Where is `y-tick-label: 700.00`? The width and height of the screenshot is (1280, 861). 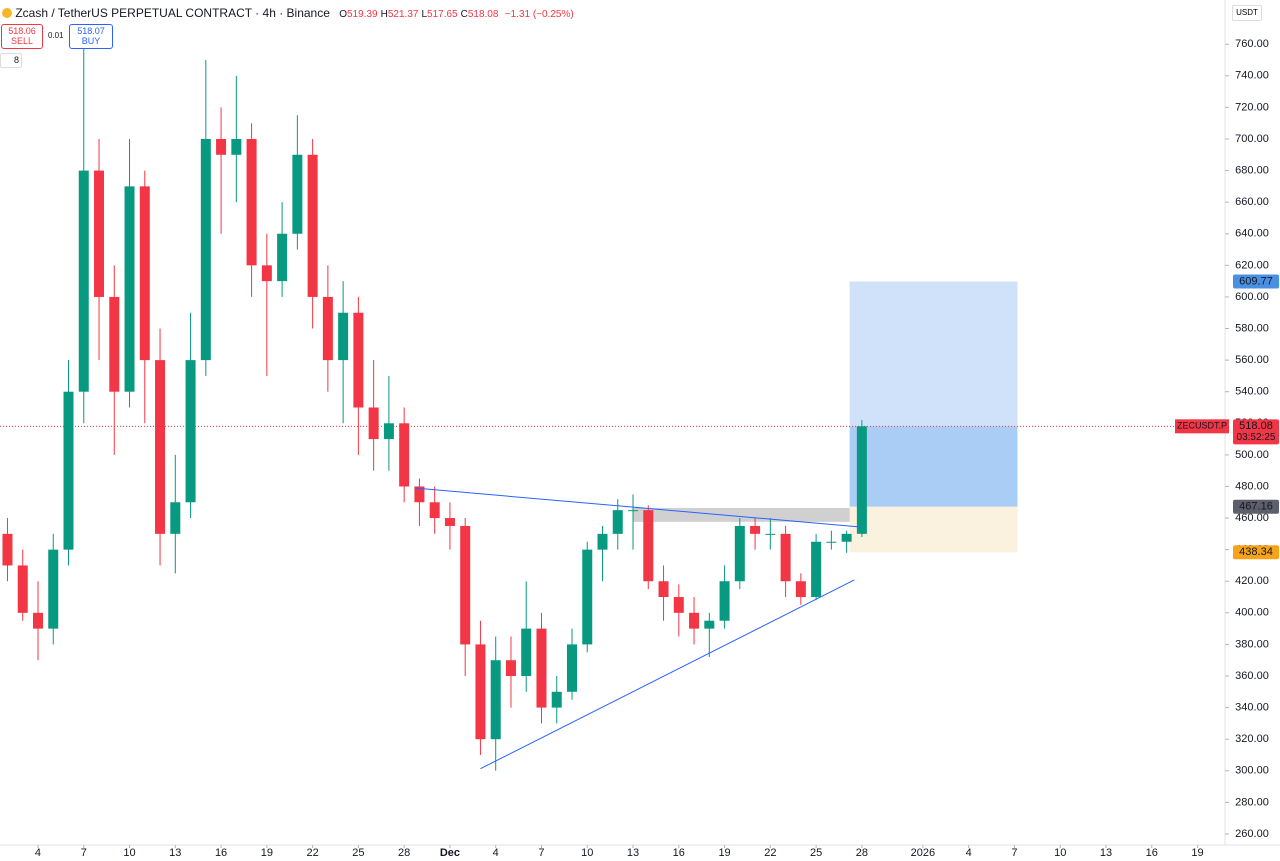 y-tick-label: 700.00 is located at coordinates (1252, 139).